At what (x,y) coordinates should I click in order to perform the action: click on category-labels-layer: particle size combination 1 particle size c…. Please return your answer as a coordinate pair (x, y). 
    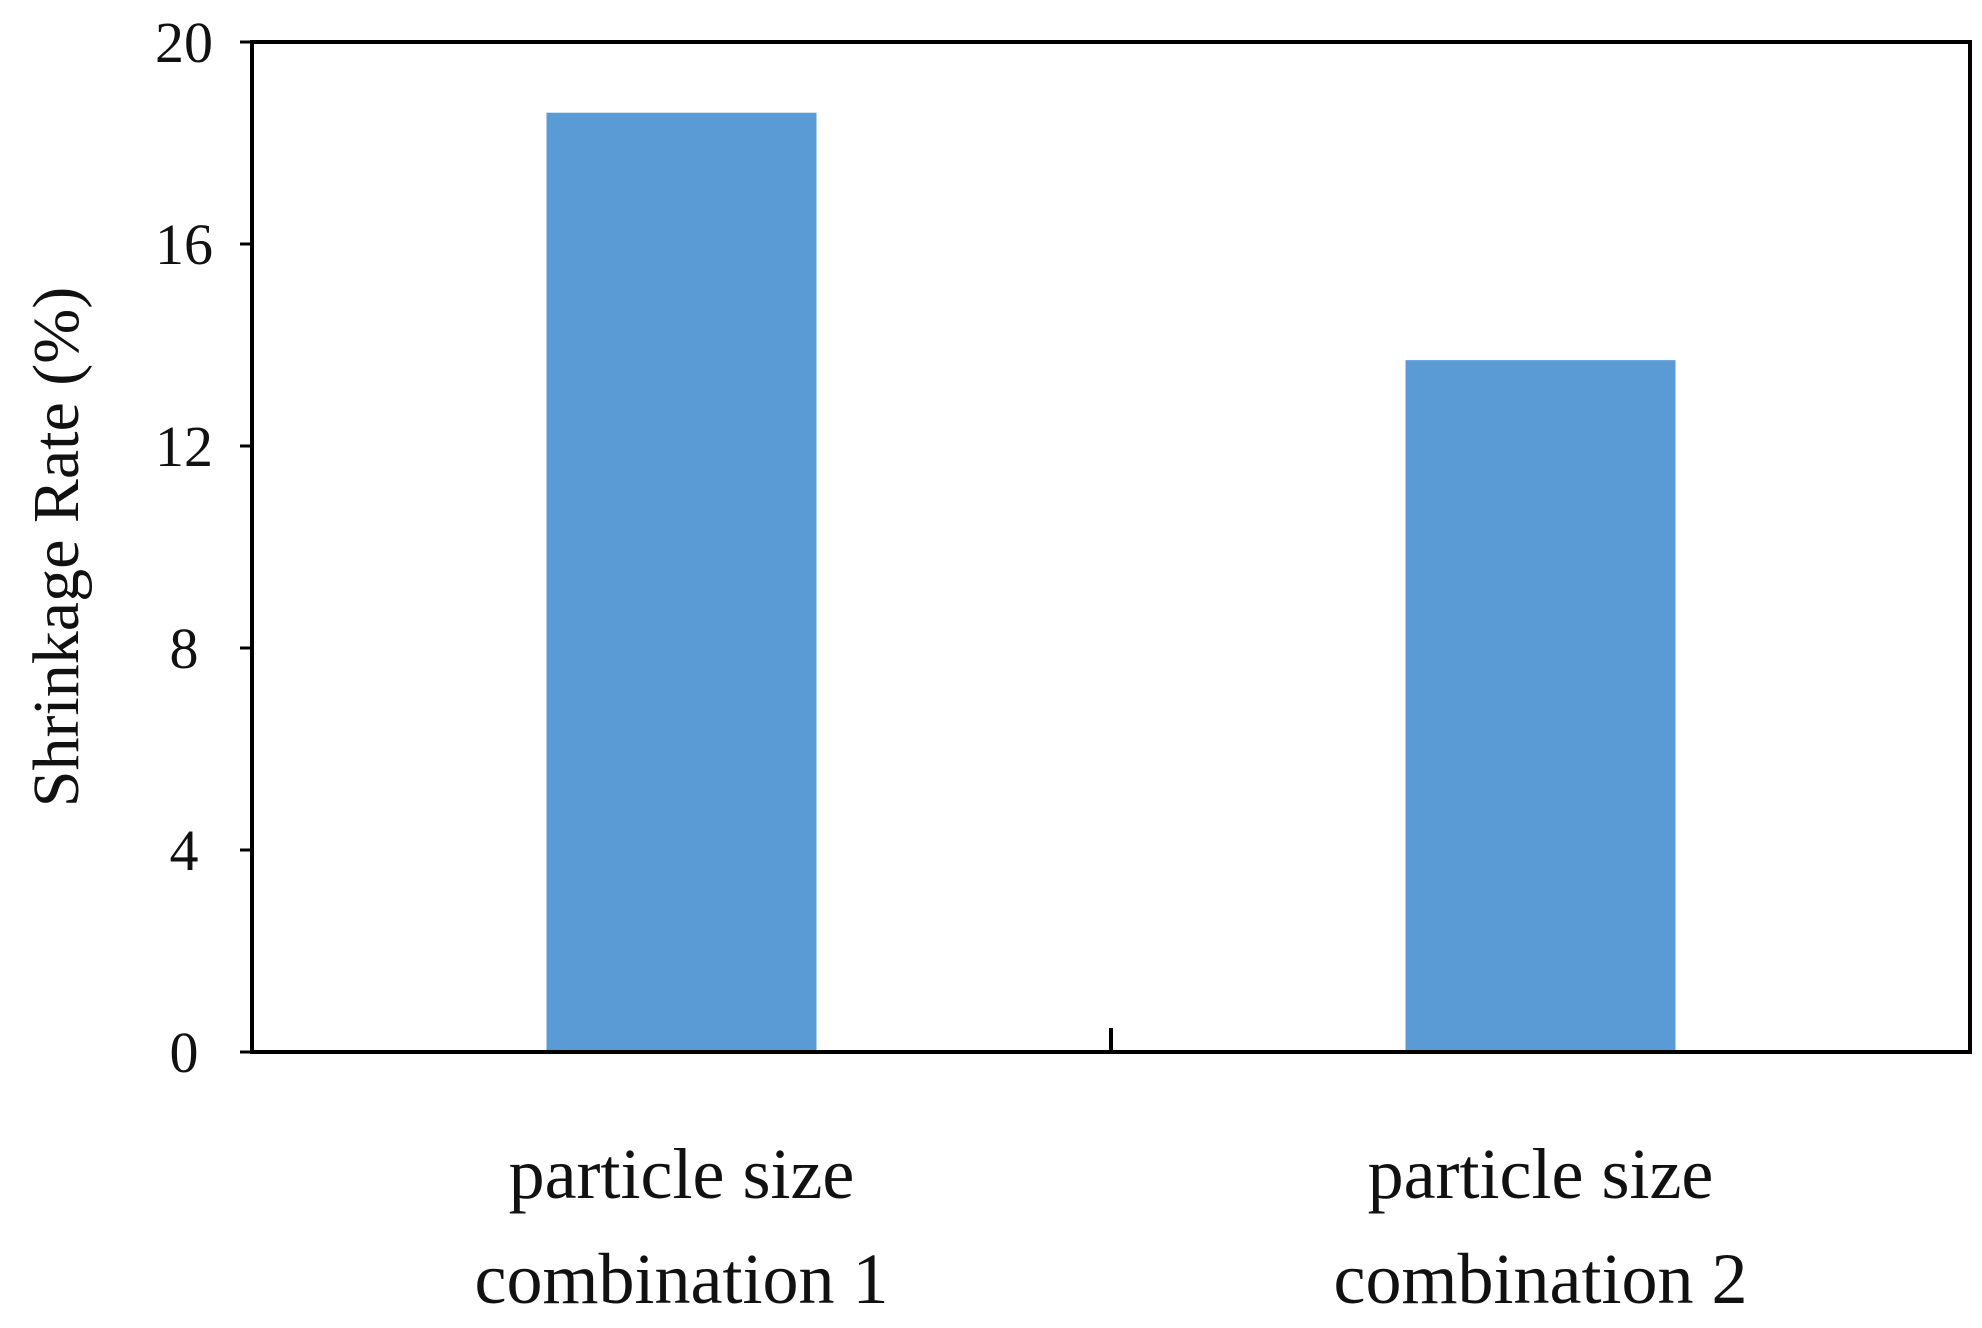
    Looking at the image, I should click on (1111, 1226).